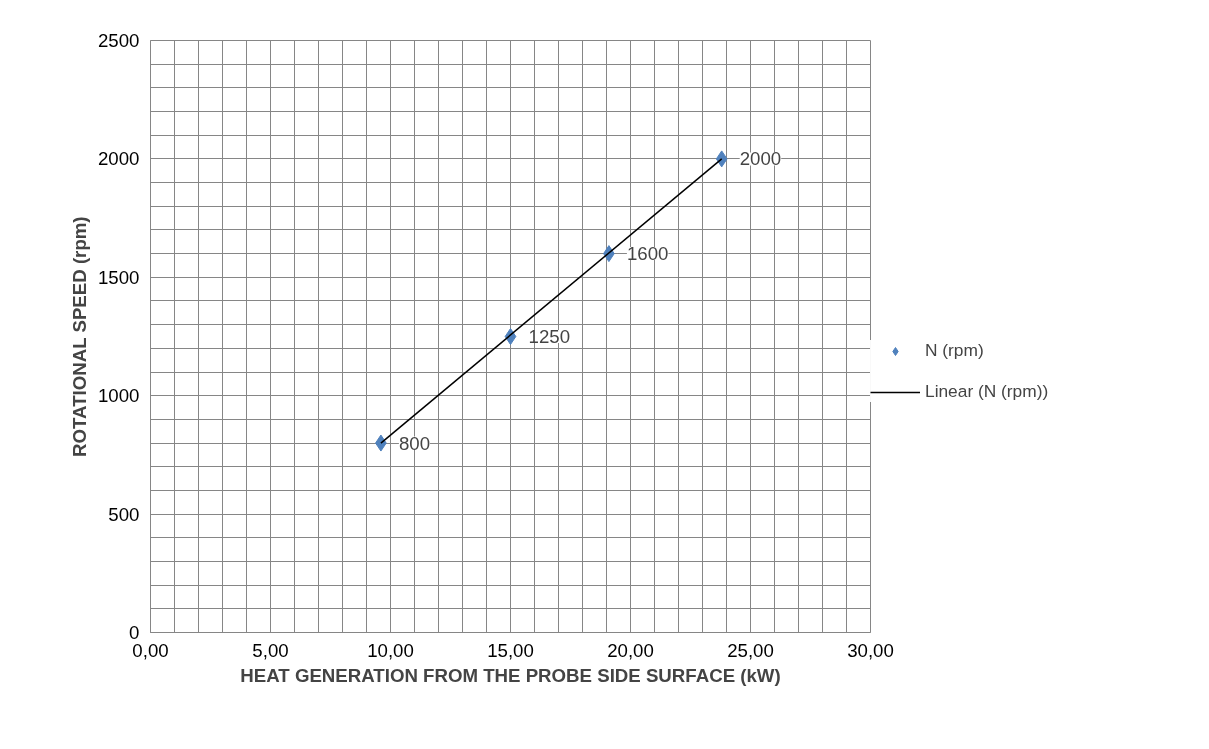  What do you see at coordinates (510, 650) in the screenshot?
I see `x-tick-label: 15,00` at bounding box center [510, 650].